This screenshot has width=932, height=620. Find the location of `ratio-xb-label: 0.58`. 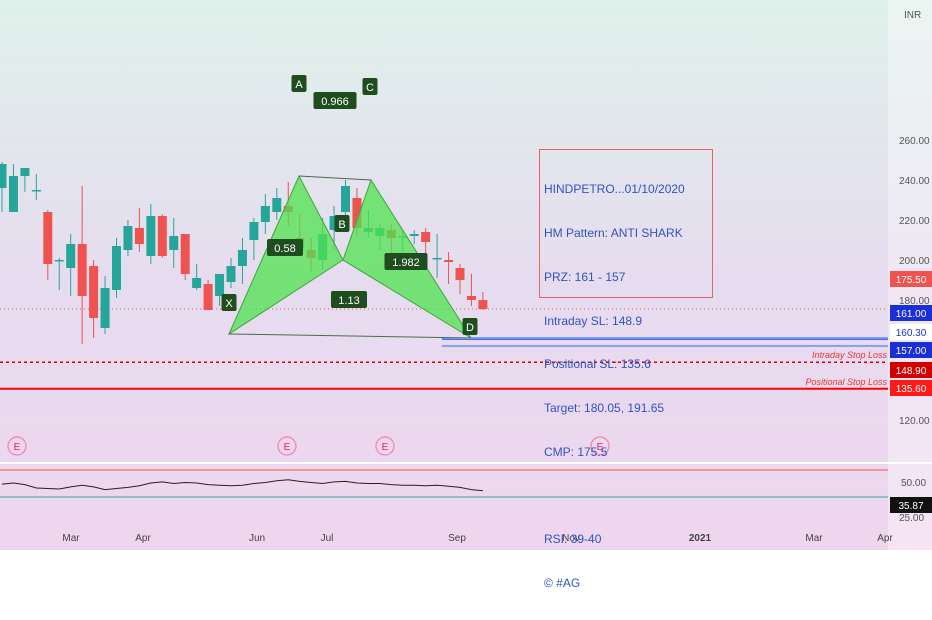

ratio-xb-label: 0.58 is located at coordinates (285, 247).